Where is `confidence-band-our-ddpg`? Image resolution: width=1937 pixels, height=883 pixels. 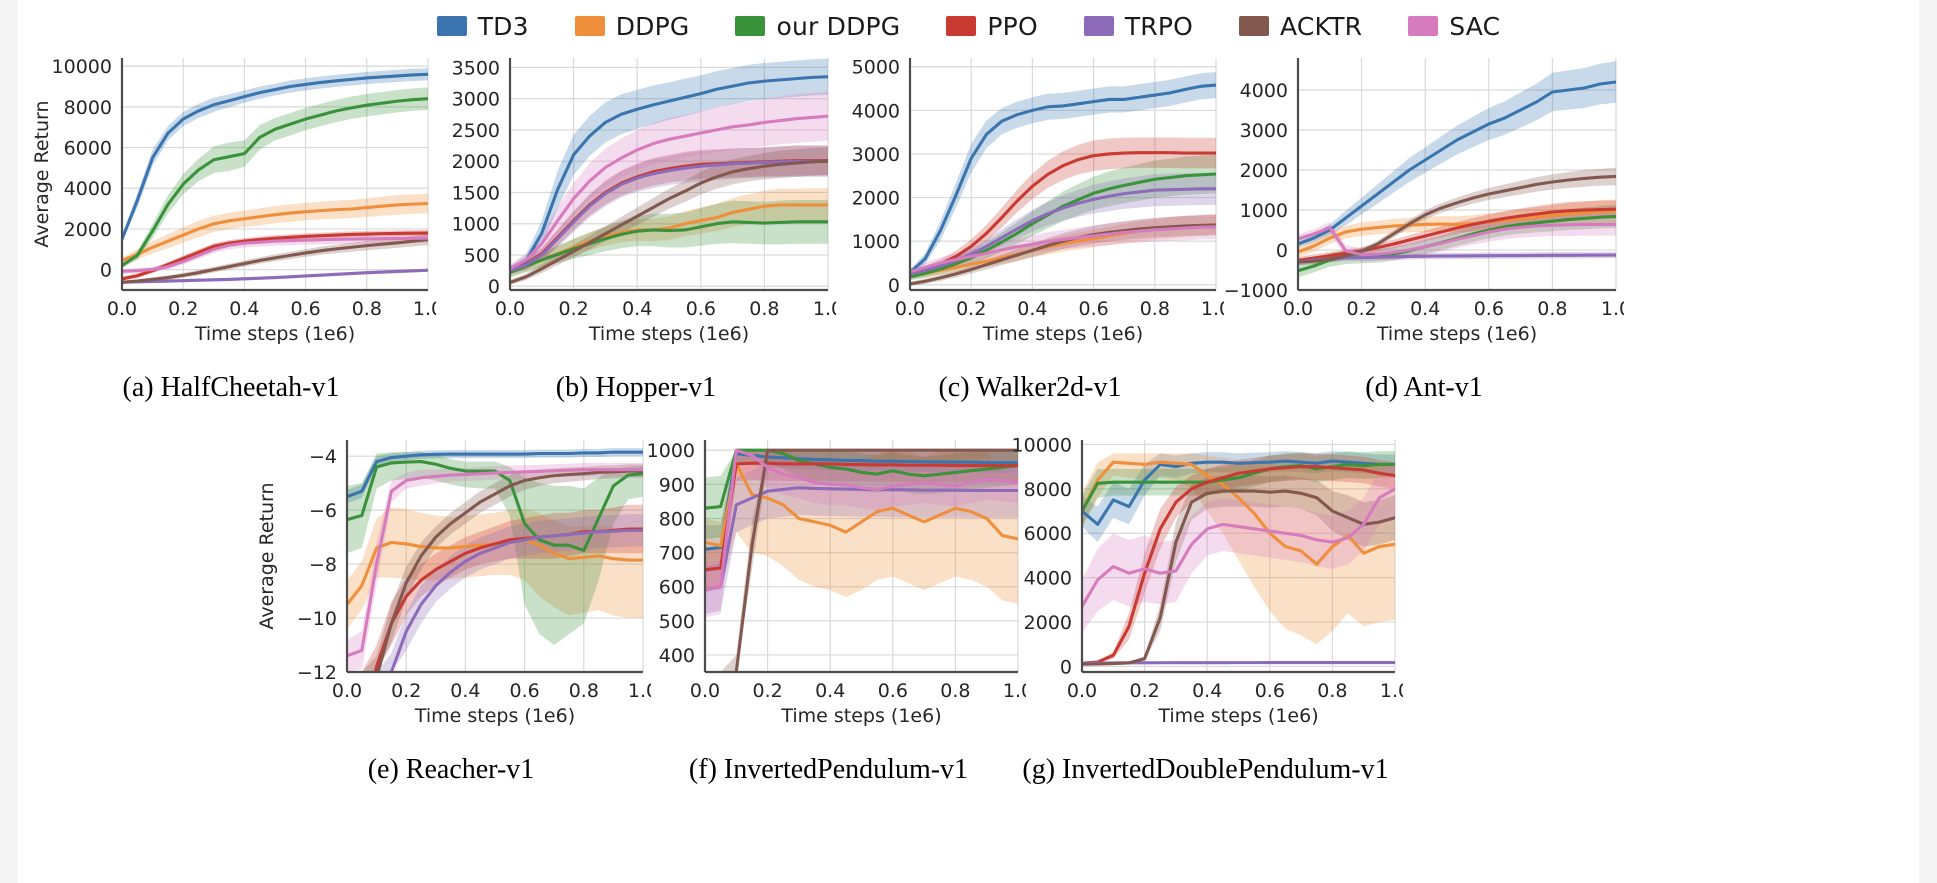 confidence-band-our-ddpg is located at coordinates (275, 178).